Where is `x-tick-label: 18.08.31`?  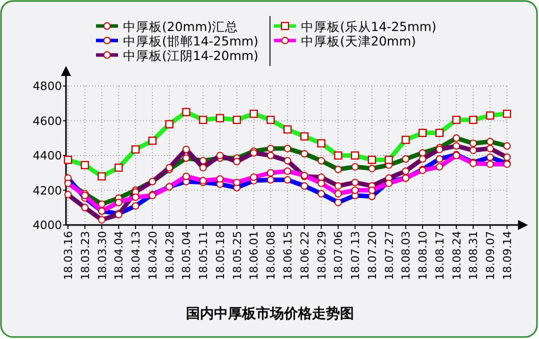
x-tick-label: 18.08.31 is located at coordinates (473, 255).